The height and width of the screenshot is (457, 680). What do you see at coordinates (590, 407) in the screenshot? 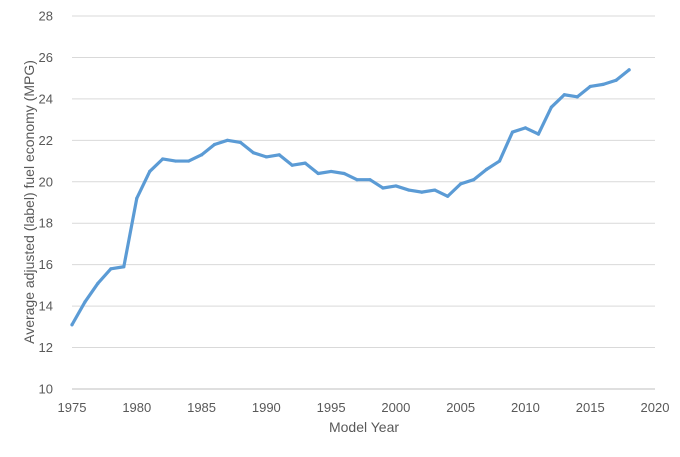
I see `x-tick-label: 2015` at bounding box center [590, 407].